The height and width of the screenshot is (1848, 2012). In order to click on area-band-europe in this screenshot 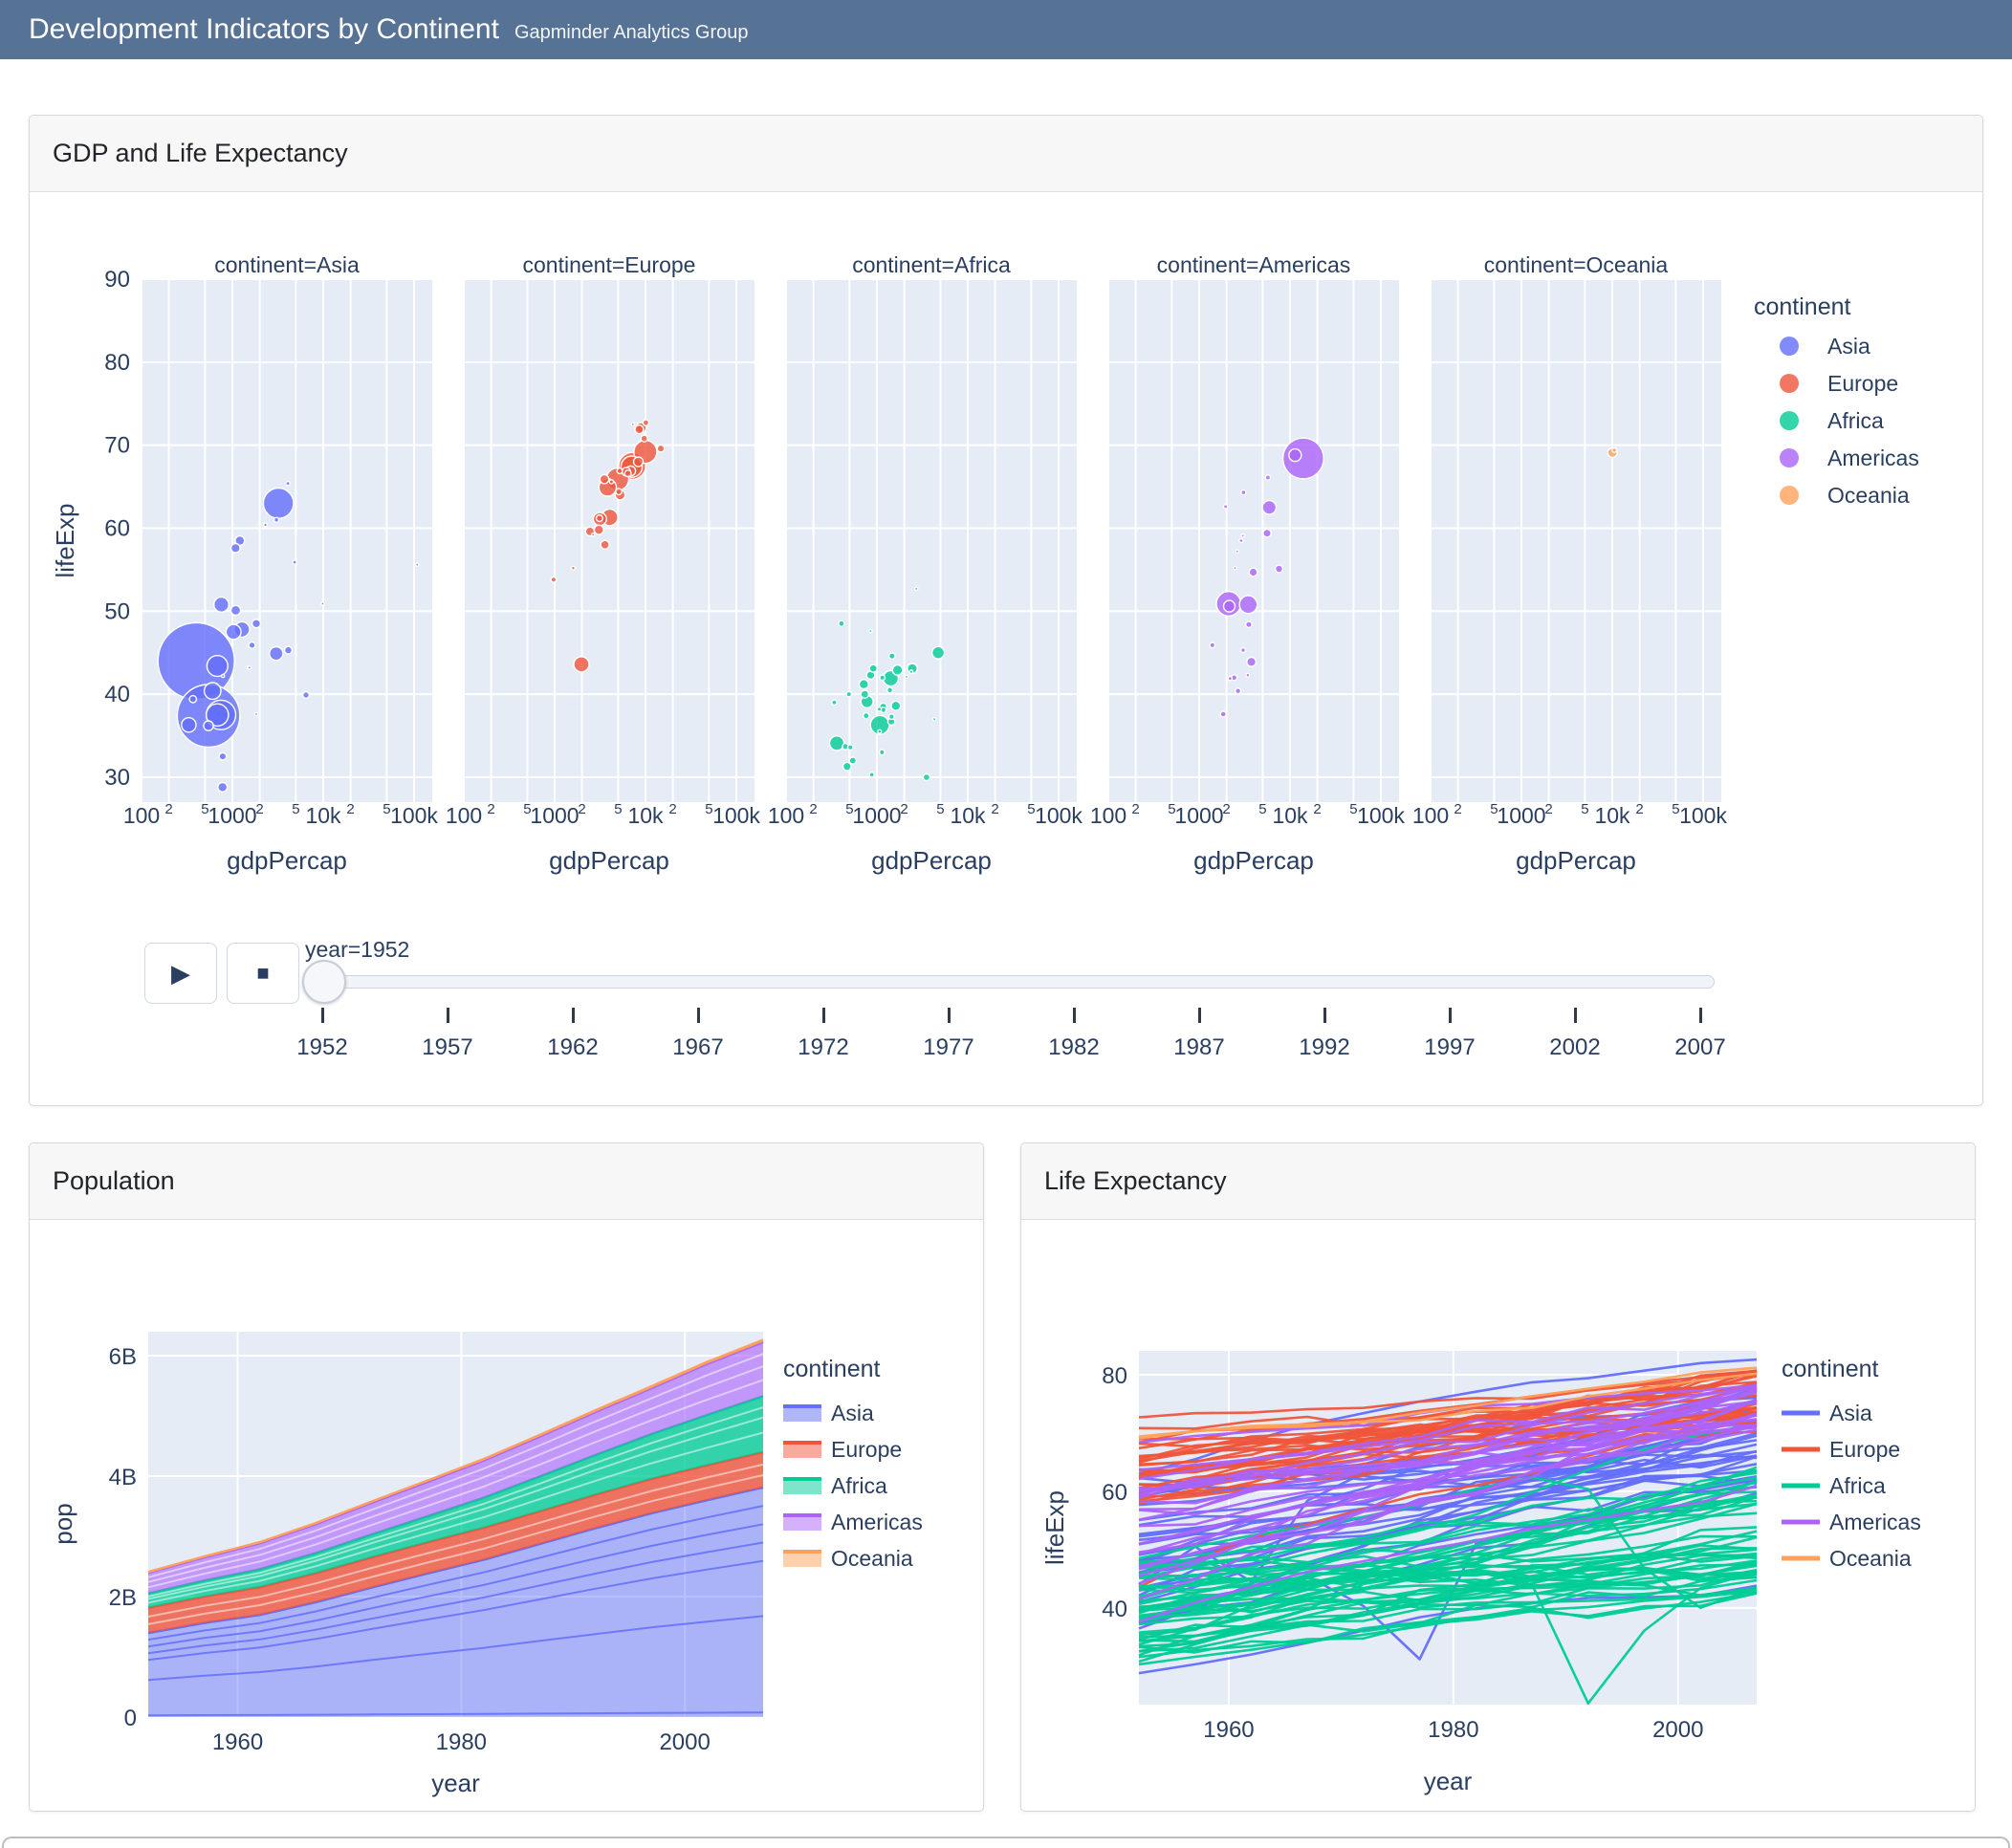, I will do `click(456, 1542)`.